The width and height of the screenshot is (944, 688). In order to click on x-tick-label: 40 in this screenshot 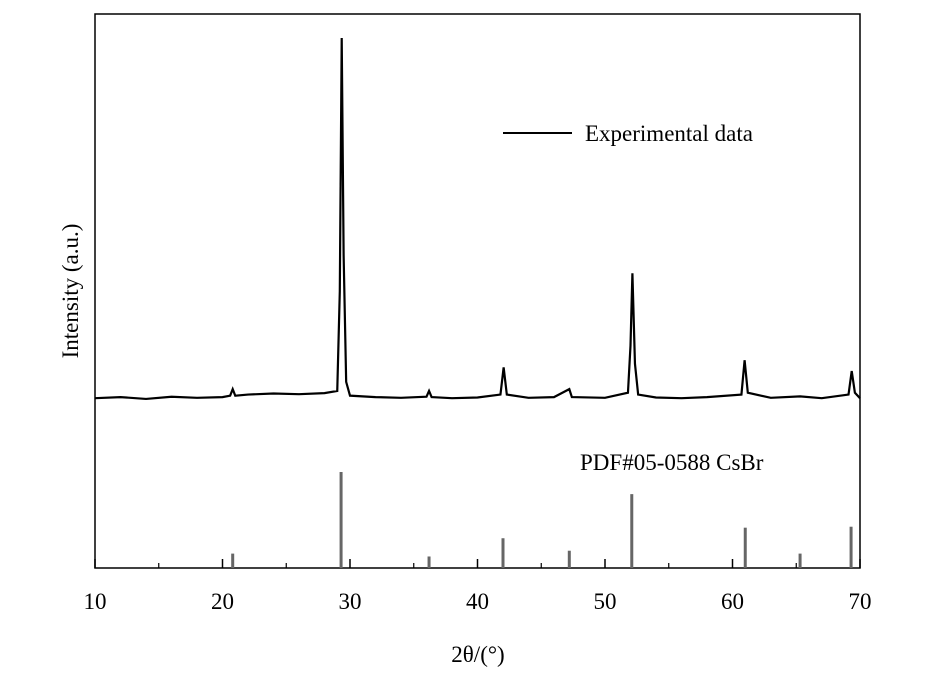, I will do `click(477, 601)`.